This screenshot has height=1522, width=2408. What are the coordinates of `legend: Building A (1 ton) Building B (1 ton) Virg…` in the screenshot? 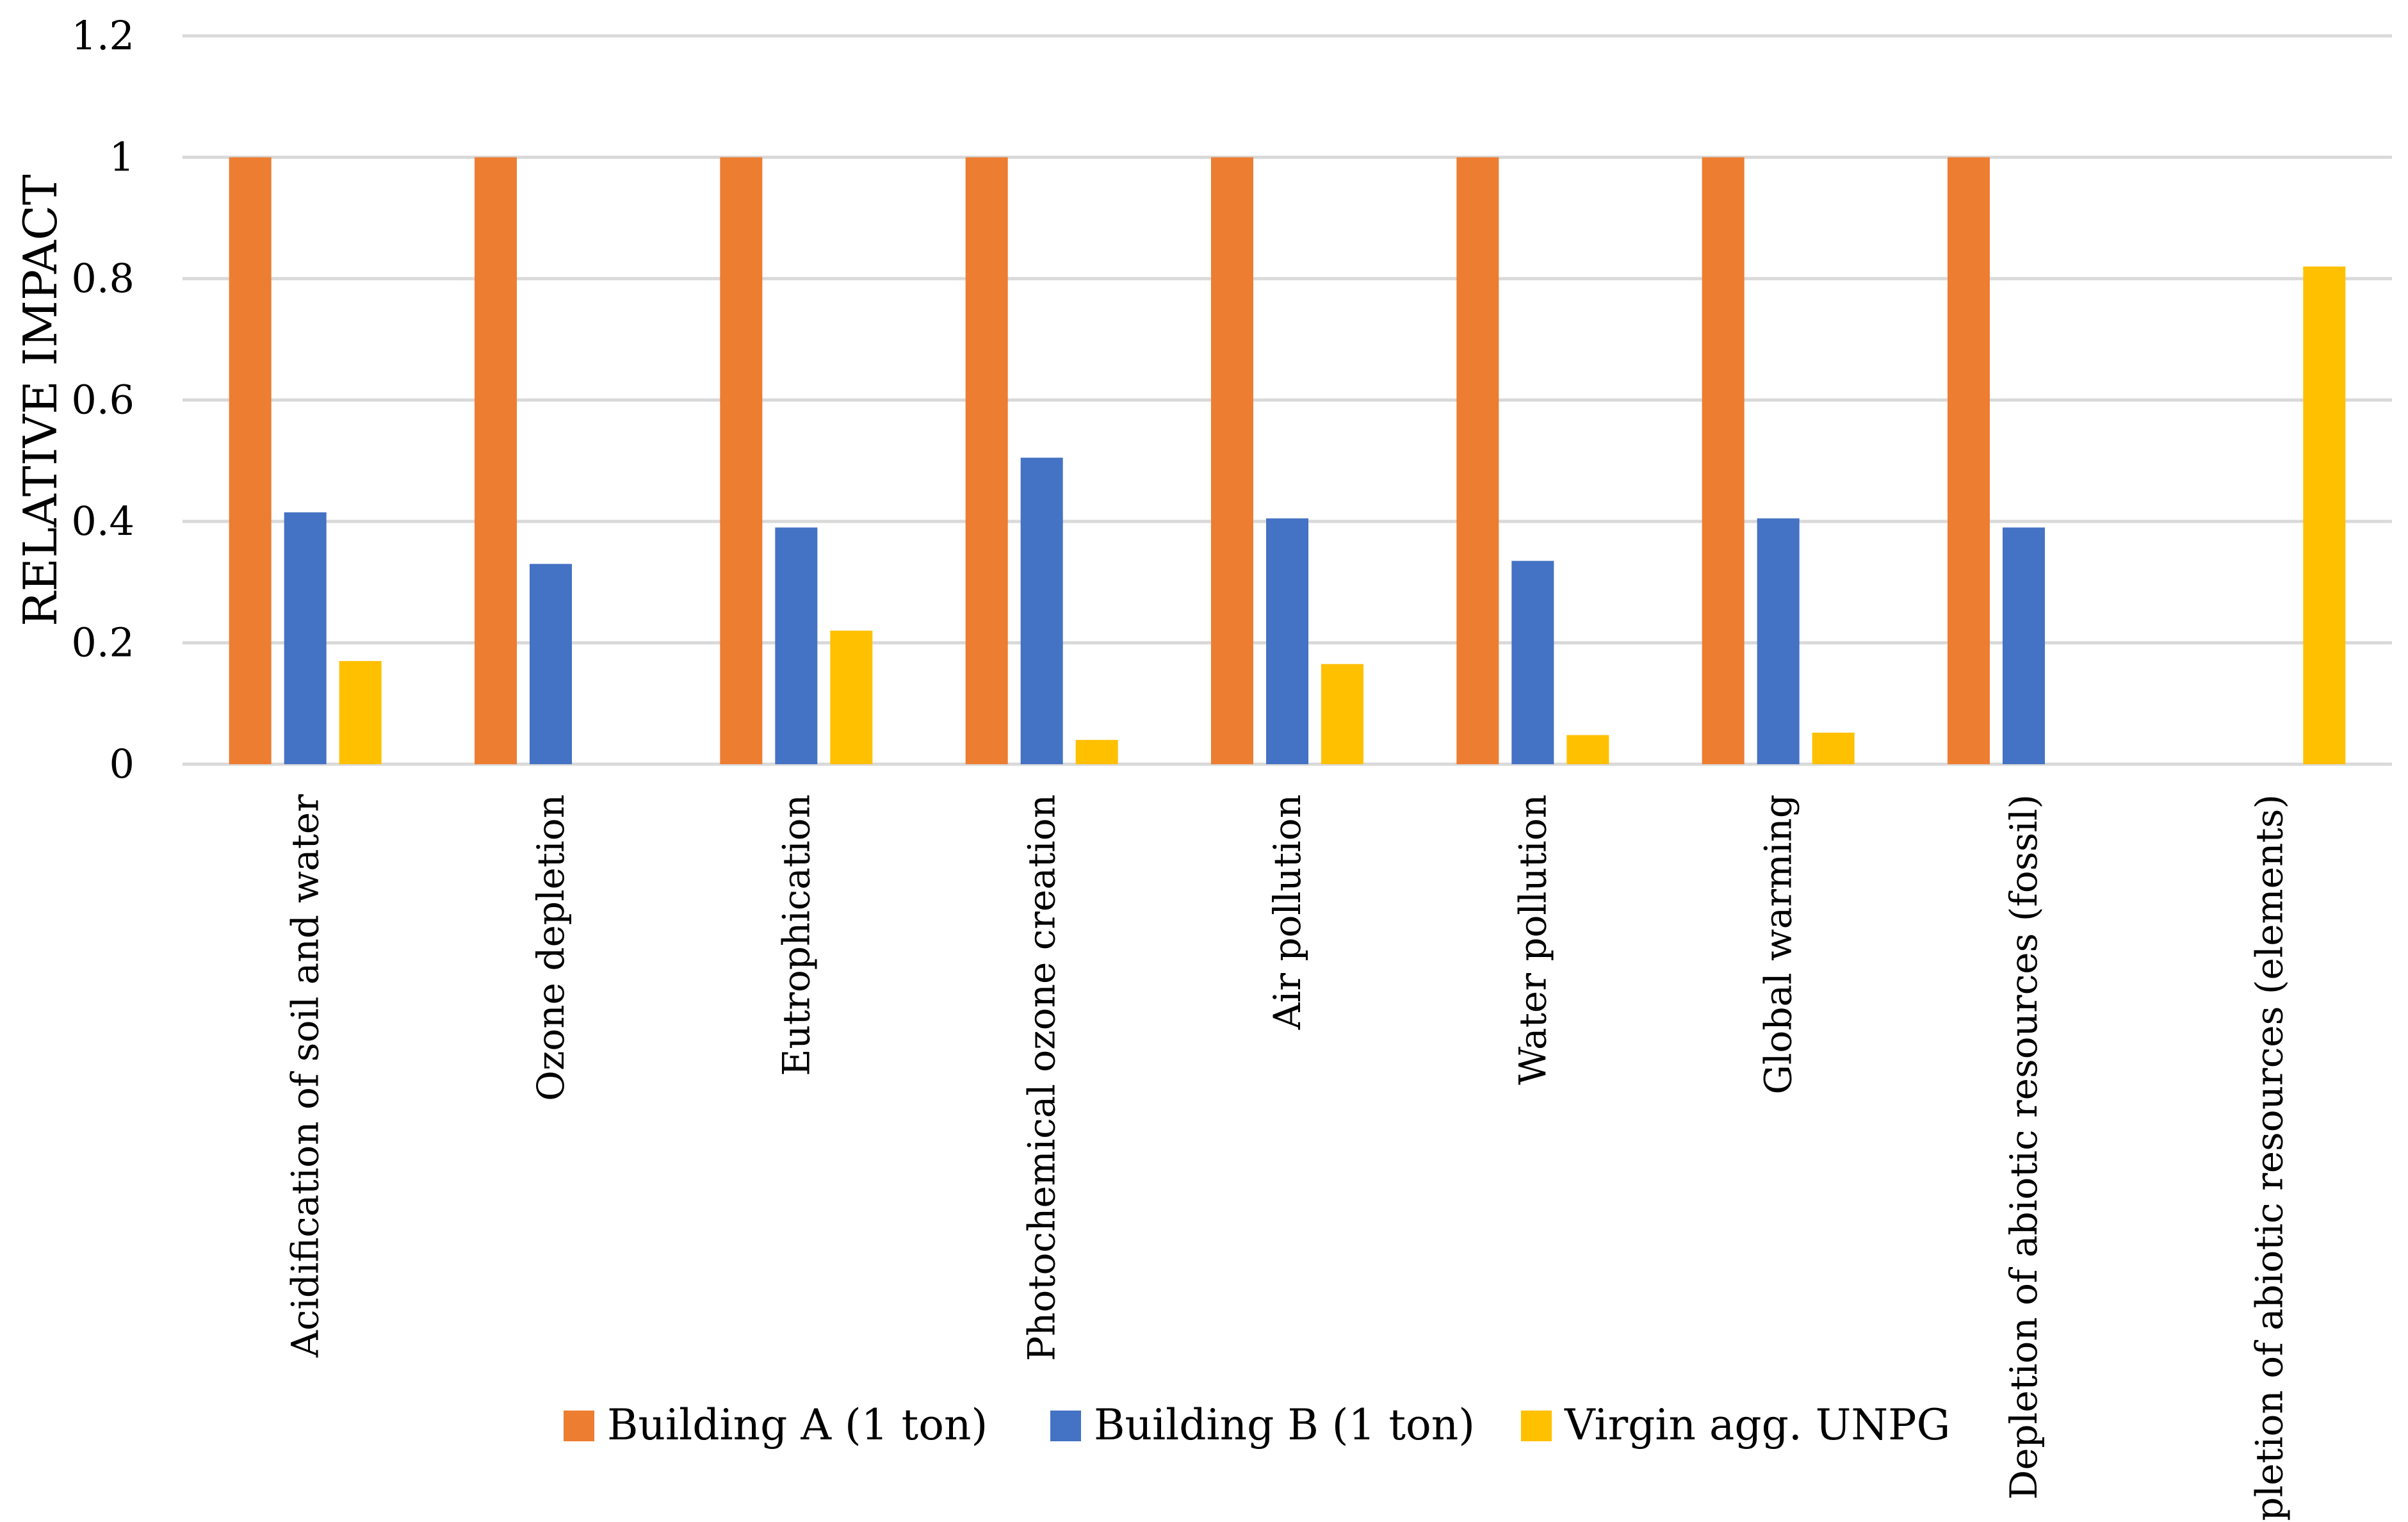 It's located at (1257, 1425).